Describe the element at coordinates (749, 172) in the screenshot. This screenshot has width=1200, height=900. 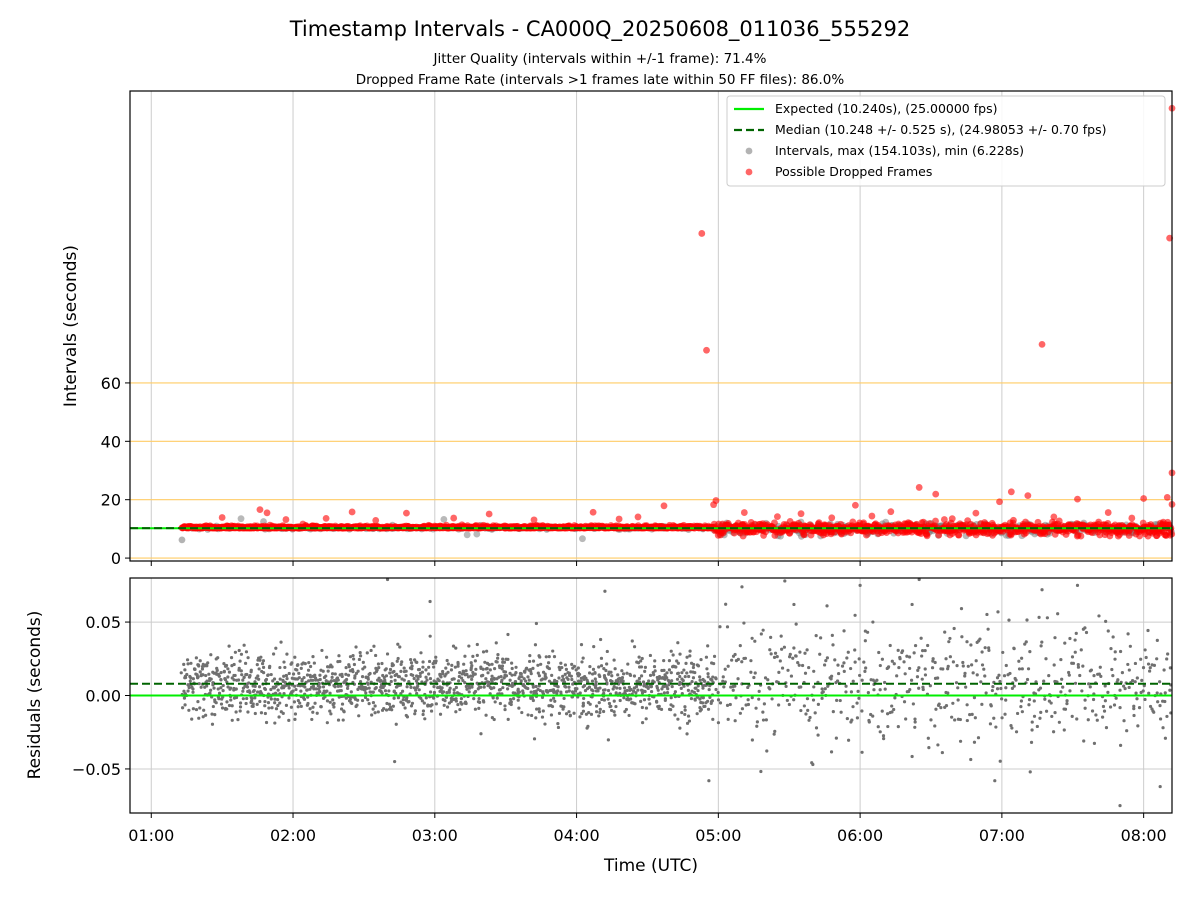
I see `legend-dropped-swatch` at that location.